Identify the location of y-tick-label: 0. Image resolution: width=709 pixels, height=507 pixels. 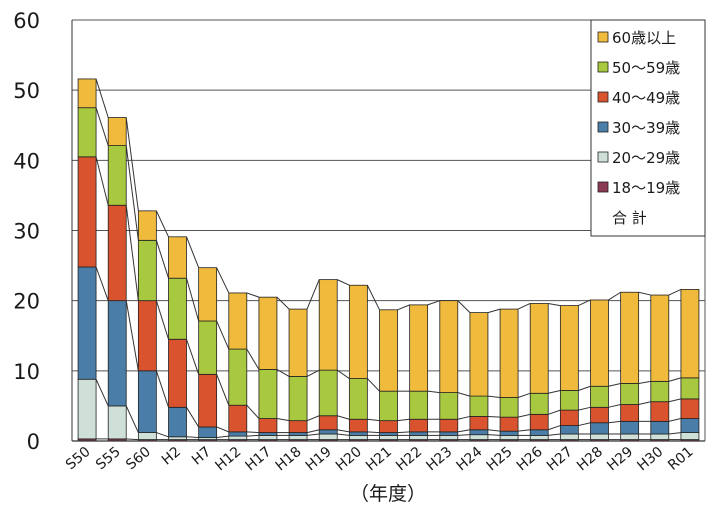
(33, 442).